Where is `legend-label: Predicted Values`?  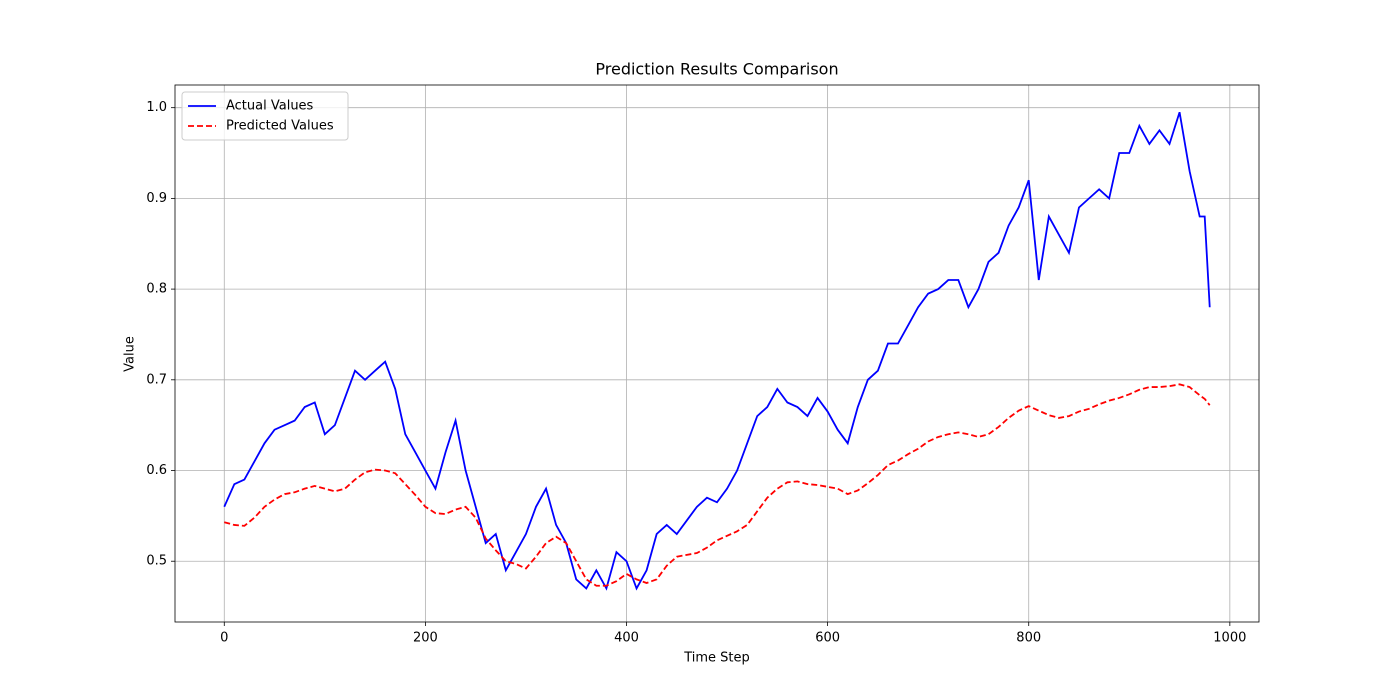 legend-label: Predicted Values is located at coordinates (280, 126).